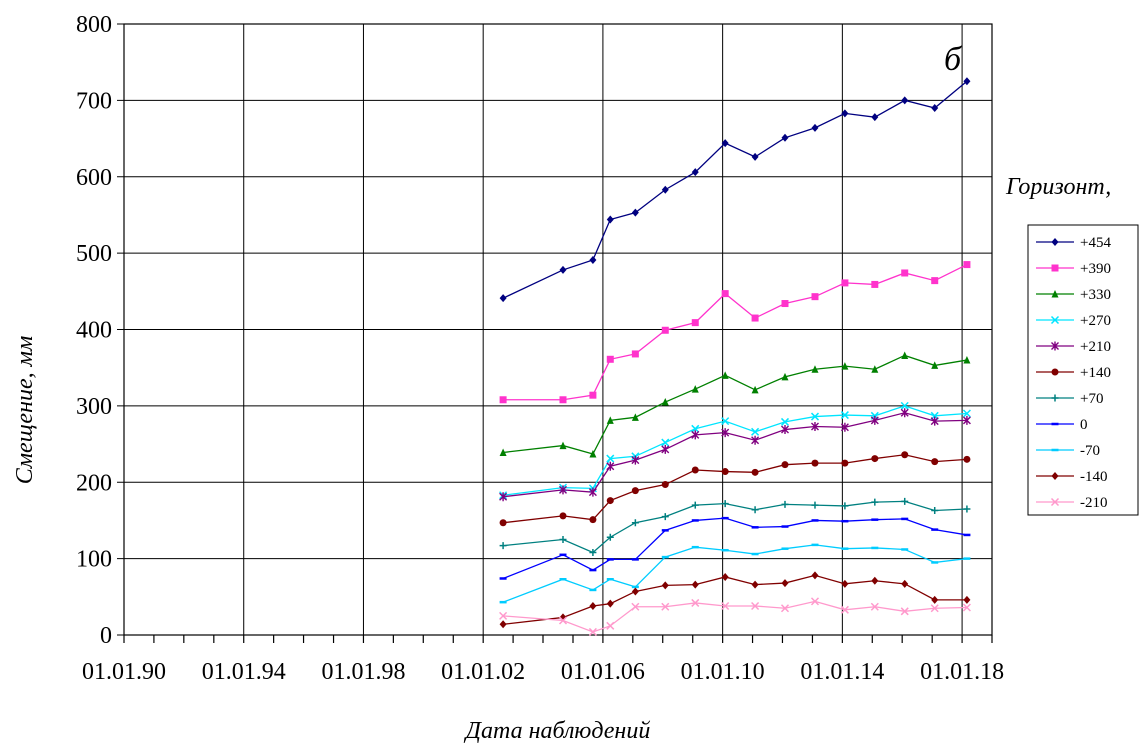 This screenshot has height=744, width=1142. I want to click on series-+454, so click(735, 190).